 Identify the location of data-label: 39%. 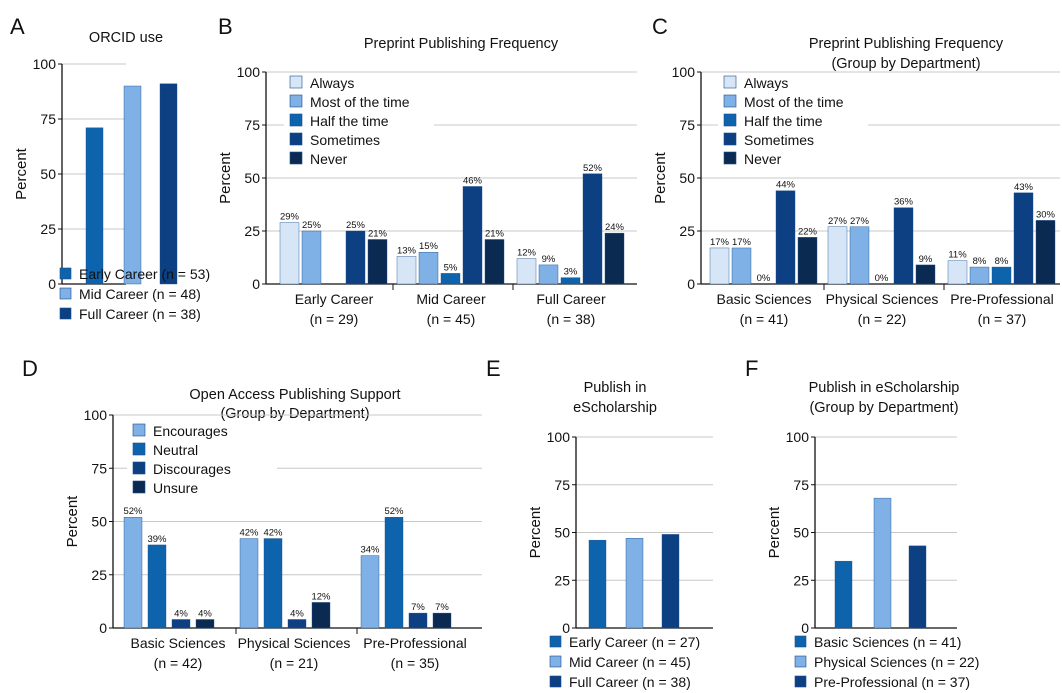
(157, 539).